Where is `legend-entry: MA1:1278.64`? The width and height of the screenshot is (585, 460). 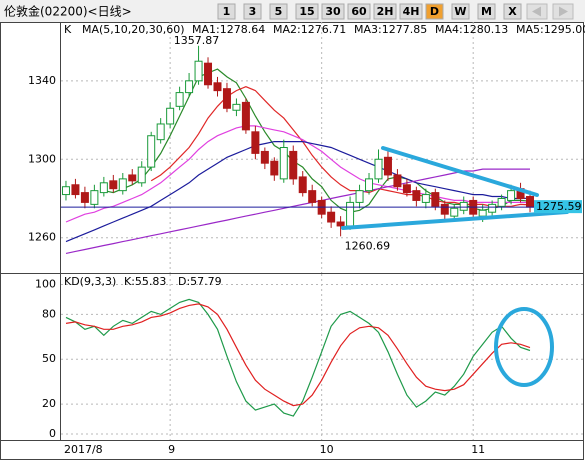
legend-entry: MA1:1278.64 is located at coordinates (228, 29).